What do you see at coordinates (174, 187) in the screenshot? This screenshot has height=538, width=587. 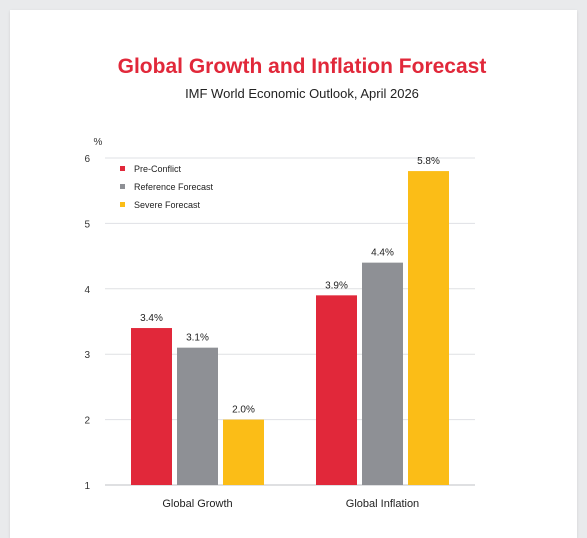 I see `legend-label: Reference Forecast` at bounding box center [174, 187].